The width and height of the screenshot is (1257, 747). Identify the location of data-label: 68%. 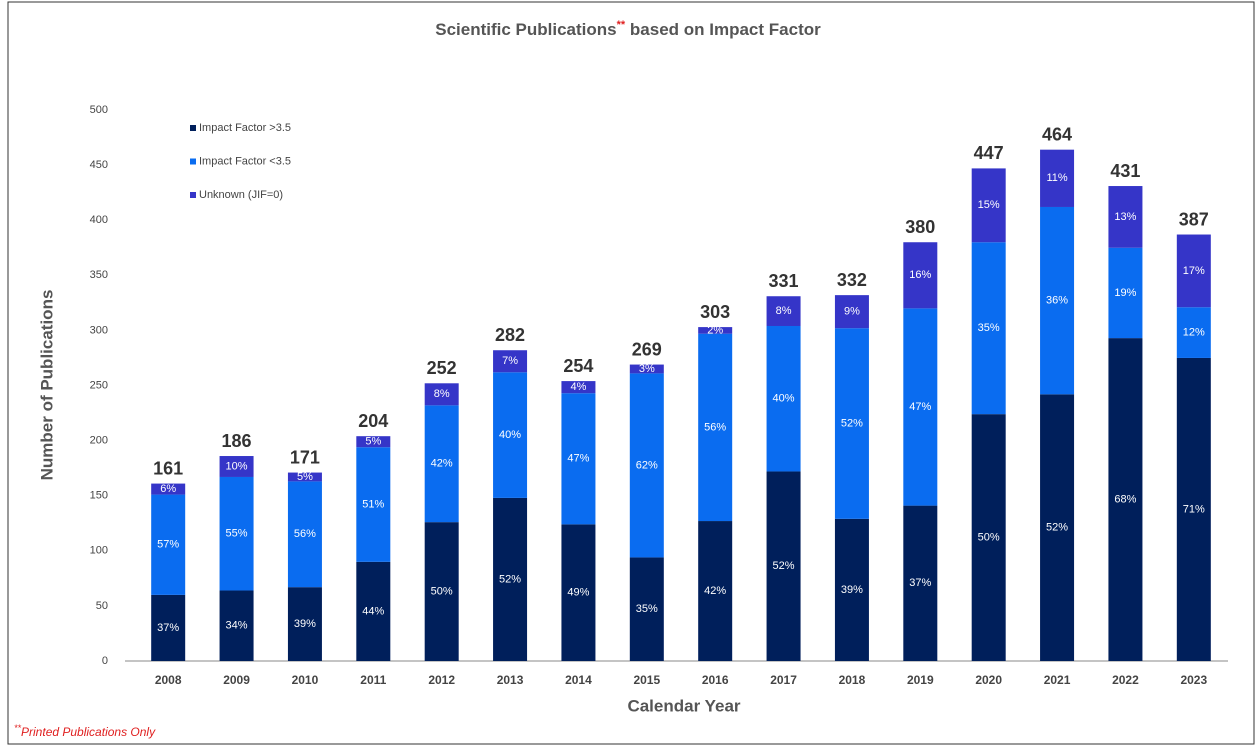
(1125, 499).